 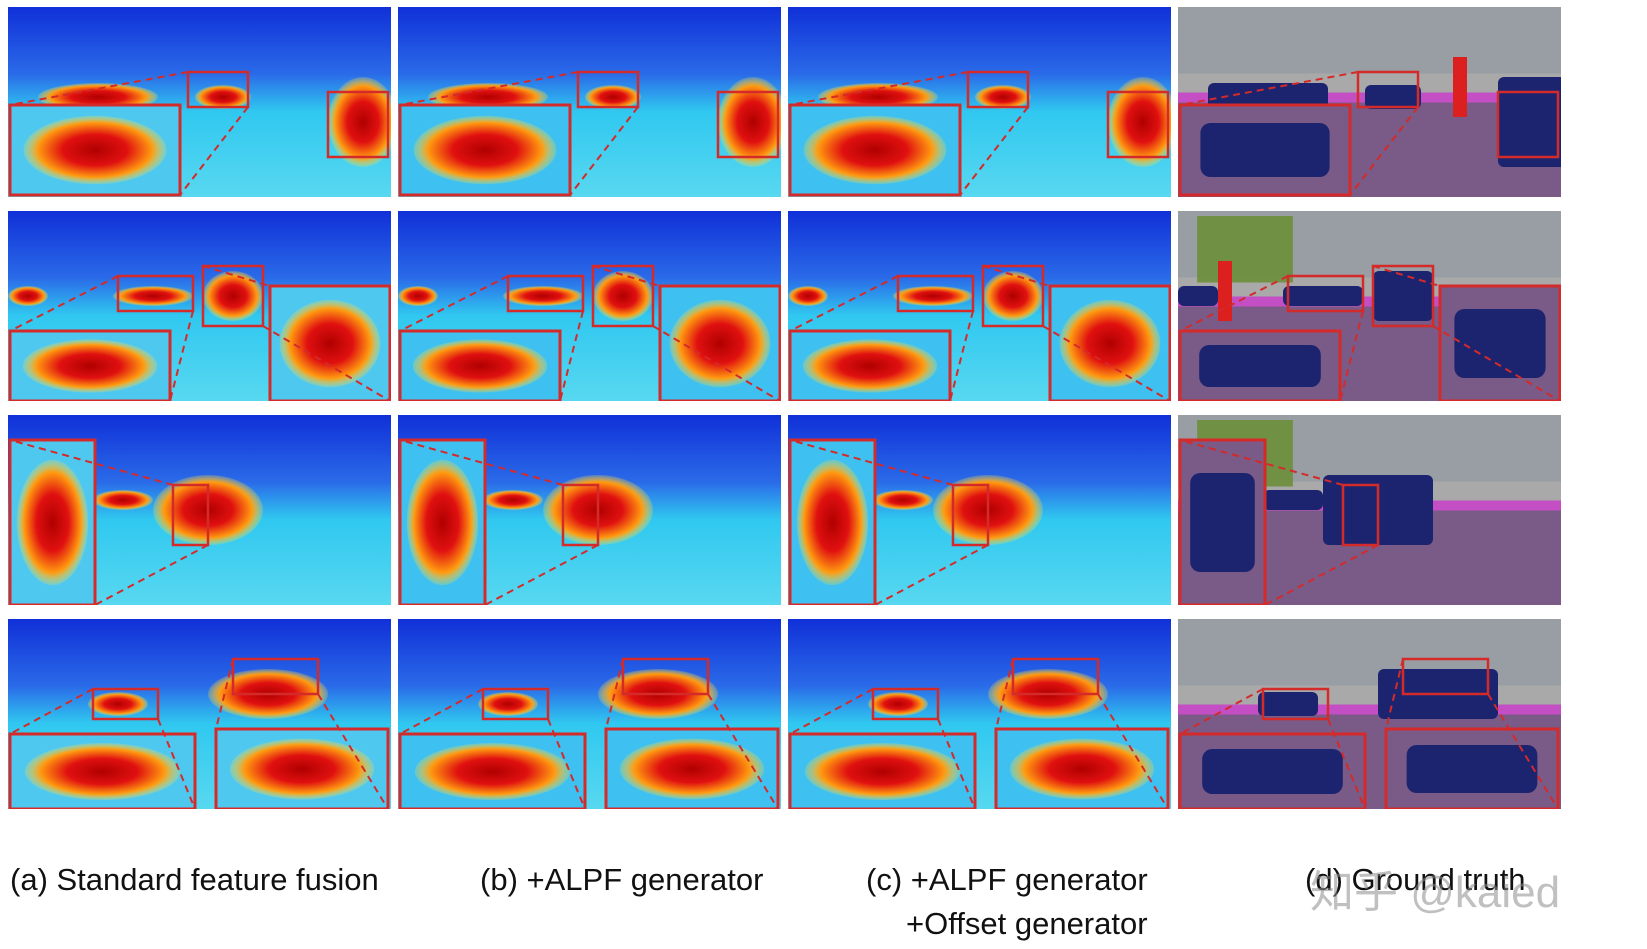 I want to click on caption-a: (a) Standard feature fusion, so click(x=194, y=879).